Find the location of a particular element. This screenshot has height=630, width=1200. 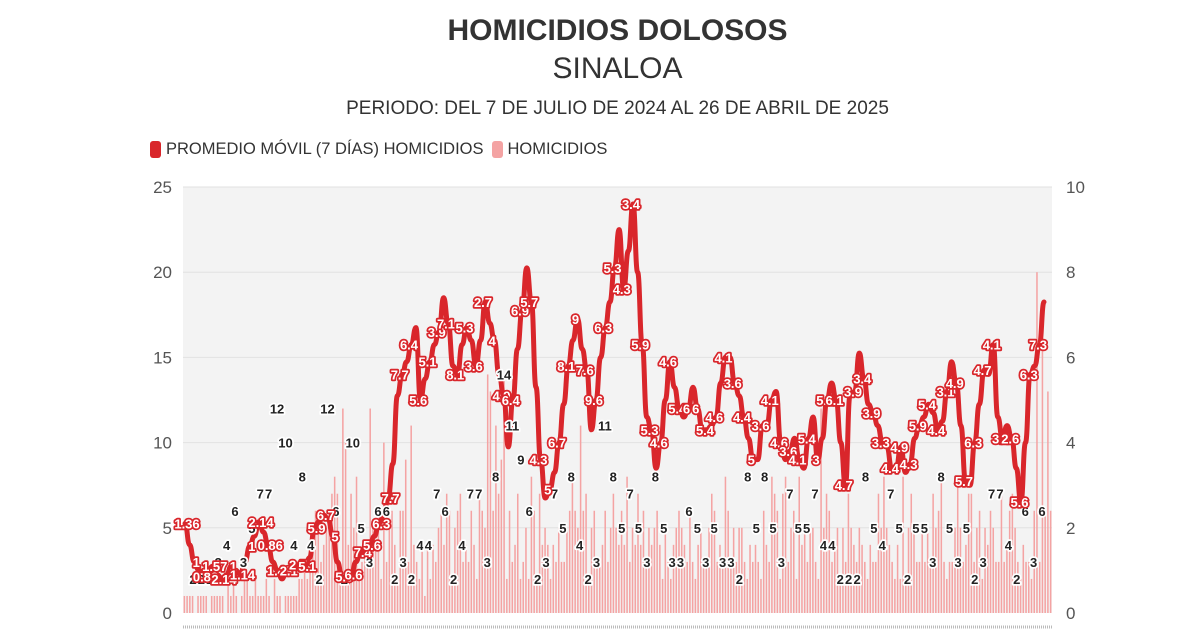

moving-average-value-label: 4.1 is located at coordinates (723, 357).